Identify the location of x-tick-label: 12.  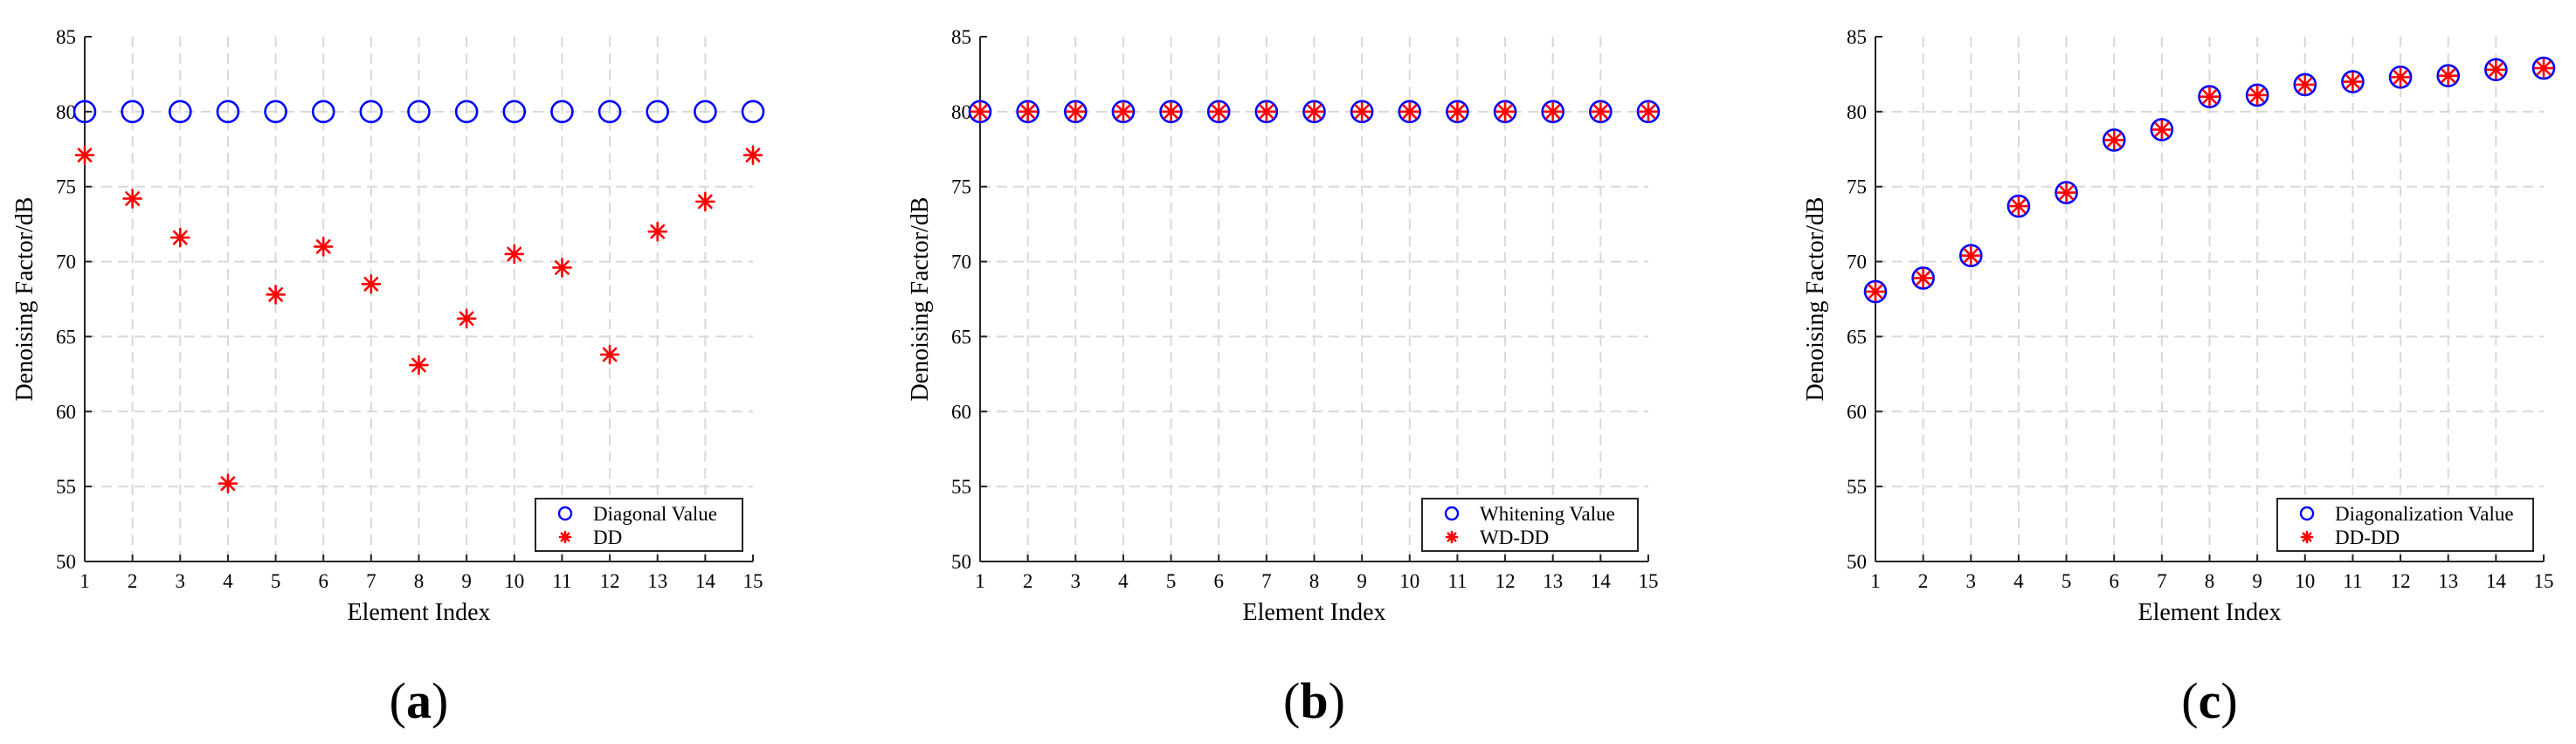
(610, 581).